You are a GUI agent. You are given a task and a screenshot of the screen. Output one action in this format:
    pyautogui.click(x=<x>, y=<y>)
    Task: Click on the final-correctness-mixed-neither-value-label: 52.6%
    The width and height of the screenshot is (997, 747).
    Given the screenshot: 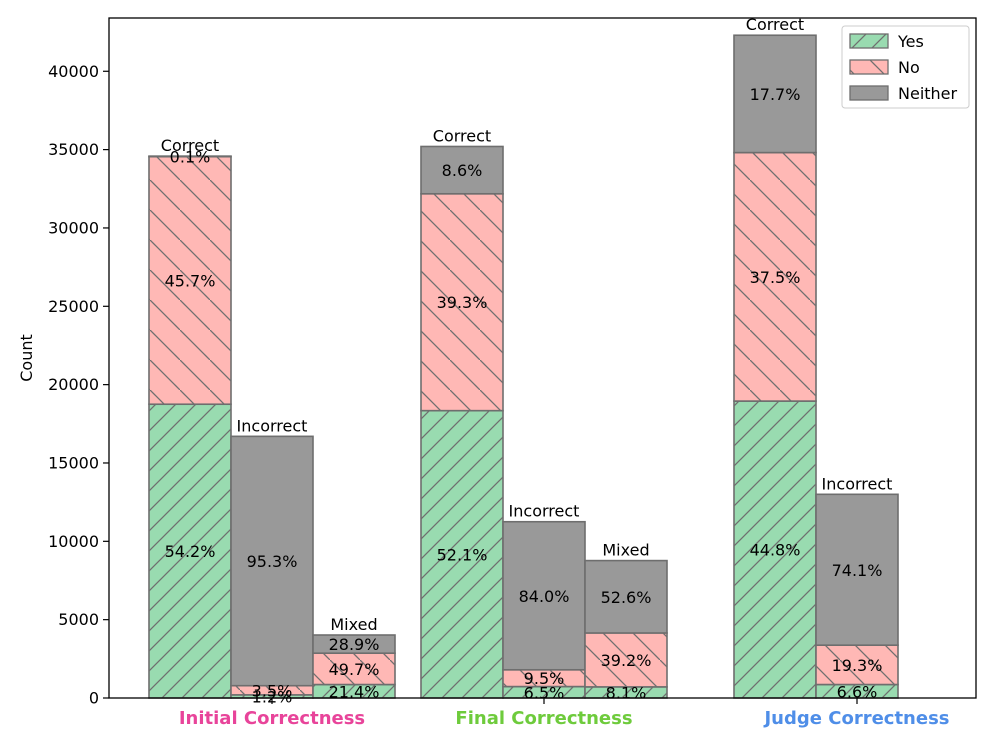 What is the action you would take?
    pyautogui.click(x=626, y=597)
    